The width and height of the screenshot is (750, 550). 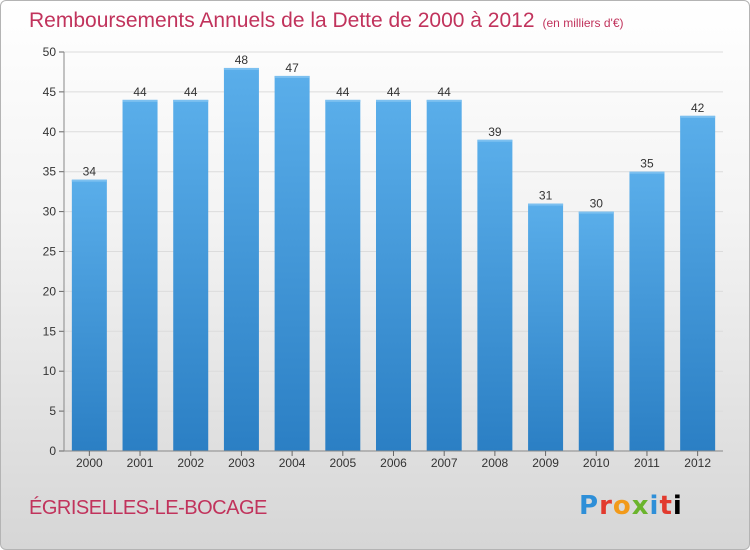 What do you see at coordinates (52, 451) in the screenshot?
I see `y-tick-label: 0` at bounding box center [52, 451].